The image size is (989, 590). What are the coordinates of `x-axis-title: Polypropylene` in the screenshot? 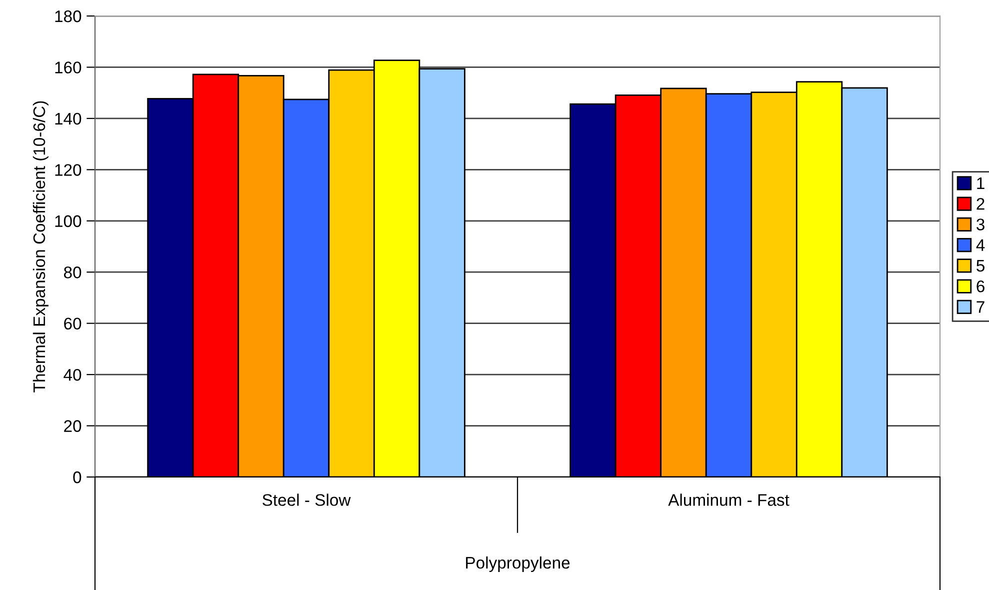 It's located at (518, 564).